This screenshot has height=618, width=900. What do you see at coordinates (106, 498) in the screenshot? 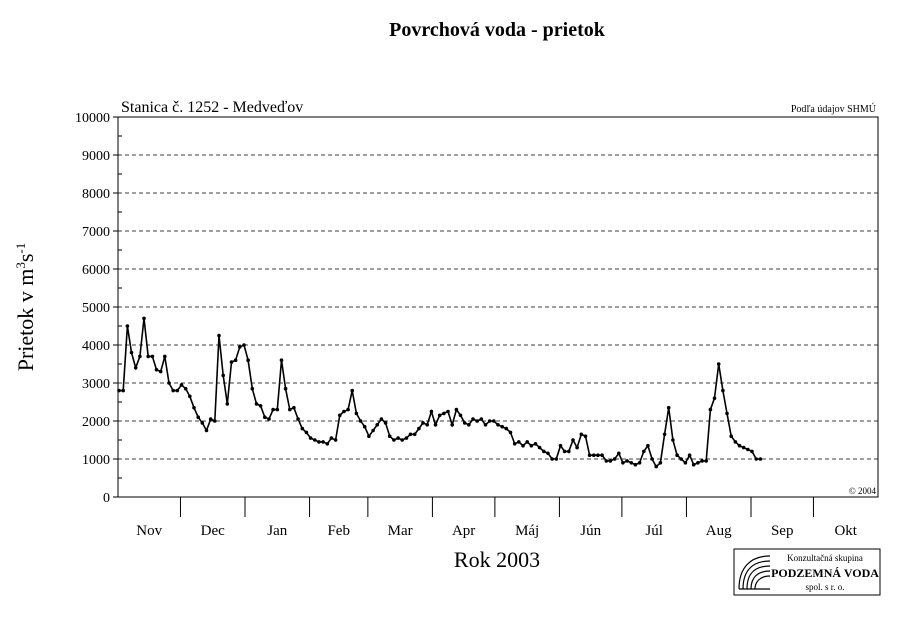
I see `y-tick-label: 0` at bounding box center [106, 498].